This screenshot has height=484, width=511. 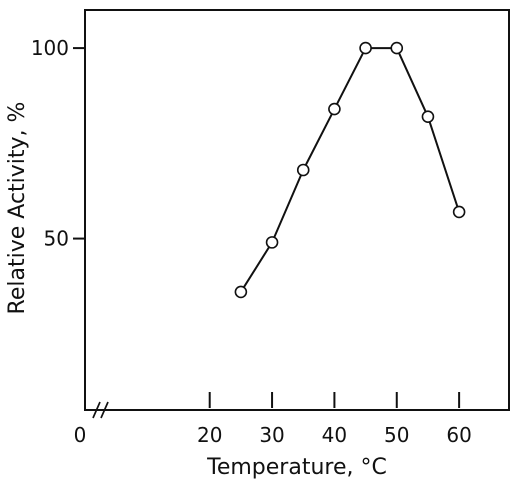 What do you see at coordinates (209, 435) in the screenshot?
I see `x-tick-label: 20` at bounding box center [209, 435].